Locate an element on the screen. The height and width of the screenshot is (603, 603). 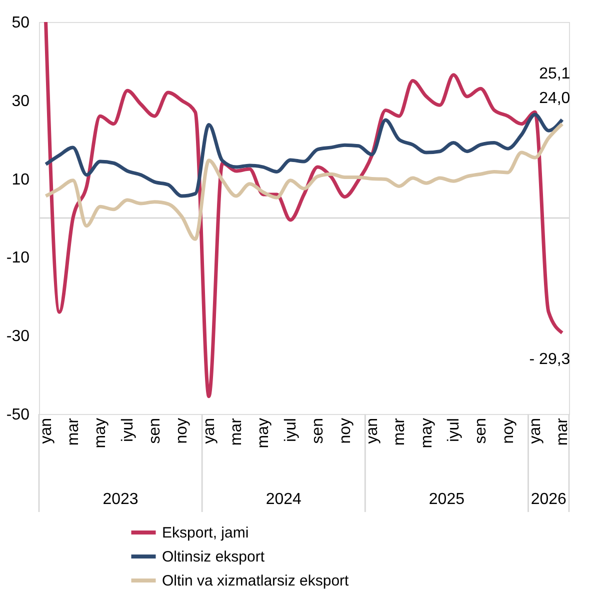
y-tick-label: -30 is located at coordinates (18, 337).